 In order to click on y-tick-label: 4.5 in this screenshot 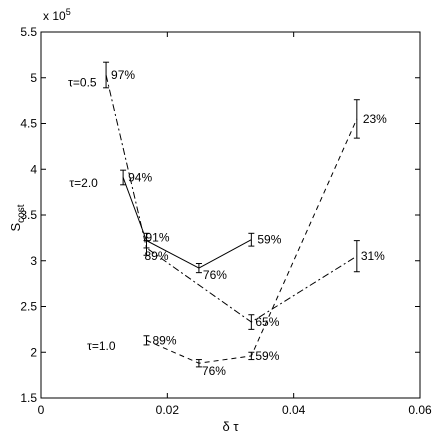, I will do `click(28, 124)`.